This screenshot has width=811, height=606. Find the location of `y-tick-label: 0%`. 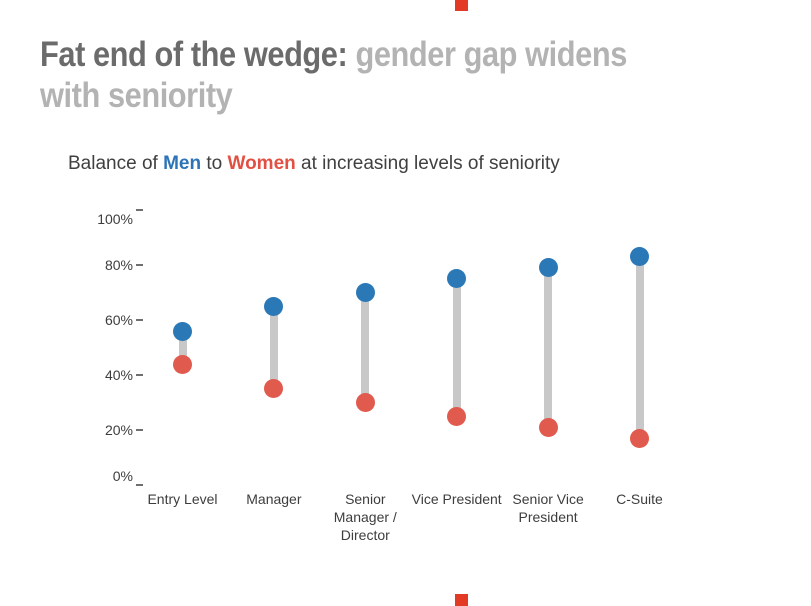

y-tick-label: 0% is located at coordinates (122, 476).